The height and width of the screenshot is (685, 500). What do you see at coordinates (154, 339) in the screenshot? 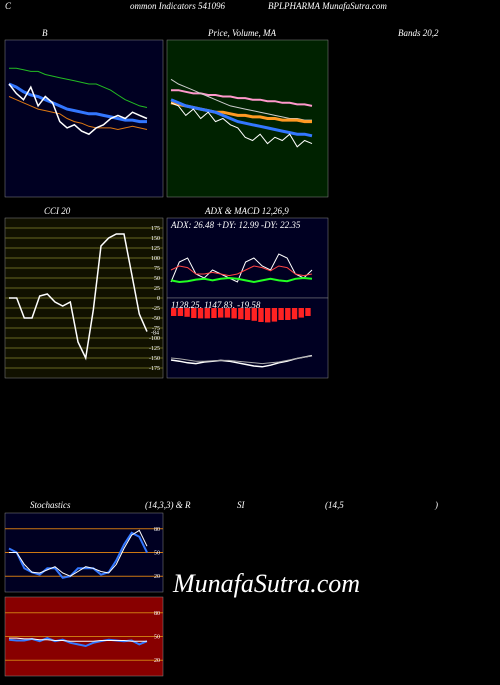
I see `y-tick-label: -100` at bounding box center [154, 339].